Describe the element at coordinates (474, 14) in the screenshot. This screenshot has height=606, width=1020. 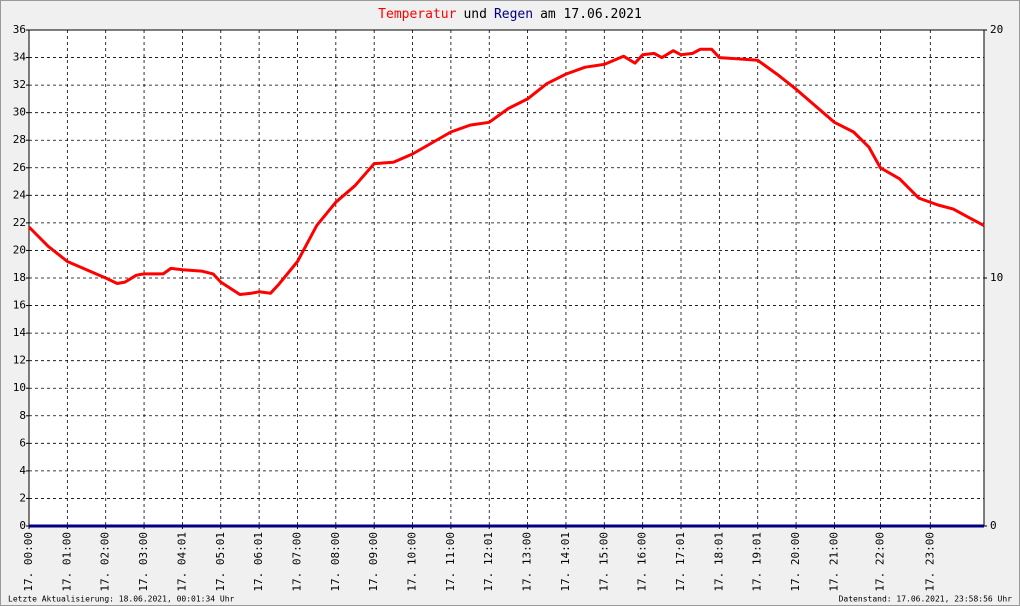
I see `title-part: und` at that location.